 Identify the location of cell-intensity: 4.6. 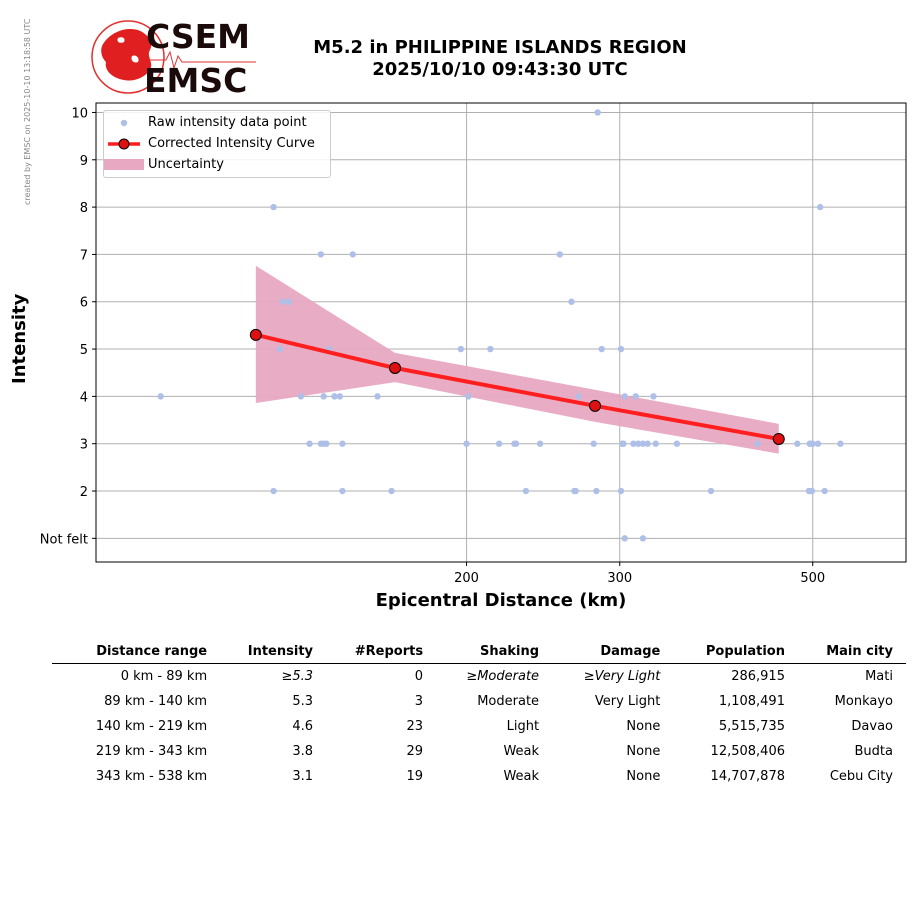
(303, 726).